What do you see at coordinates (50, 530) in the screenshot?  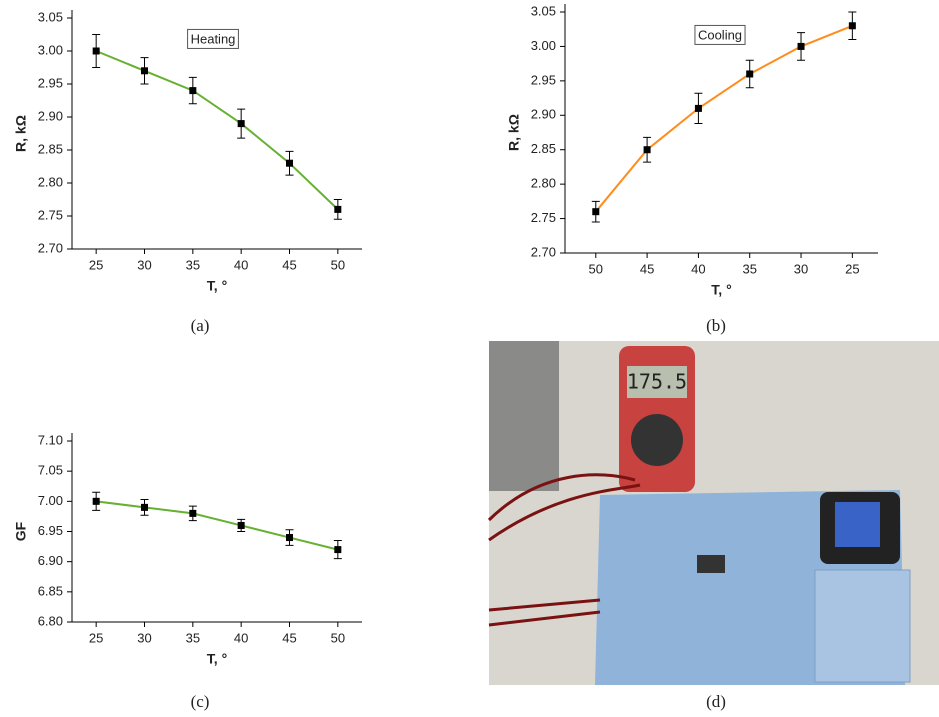 I see `y-tick-label: 6.95` at bounding box center [50, 530].